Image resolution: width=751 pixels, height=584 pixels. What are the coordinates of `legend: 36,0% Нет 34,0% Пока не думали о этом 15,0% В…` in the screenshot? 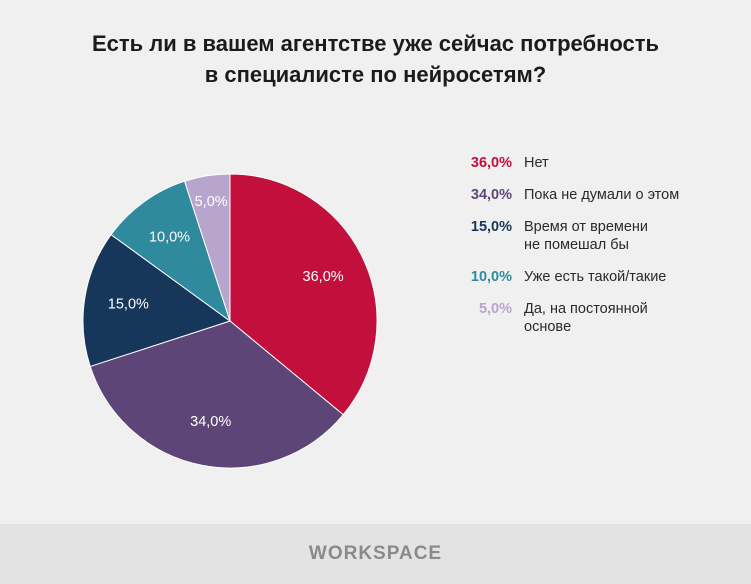 It's located at (590, 252).